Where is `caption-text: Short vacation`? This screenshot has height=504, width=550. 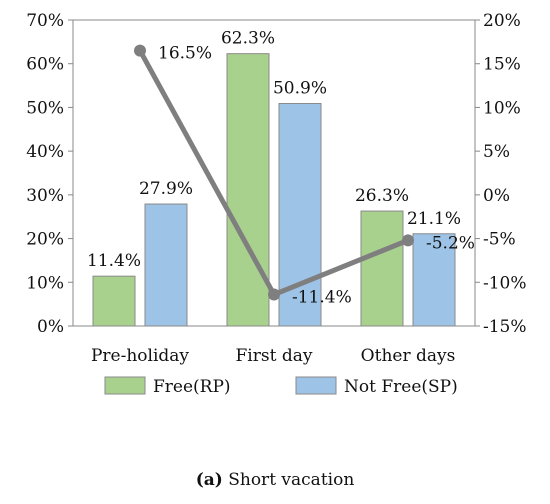 caption-text: Short vacation is located at coordinates (288, 480).